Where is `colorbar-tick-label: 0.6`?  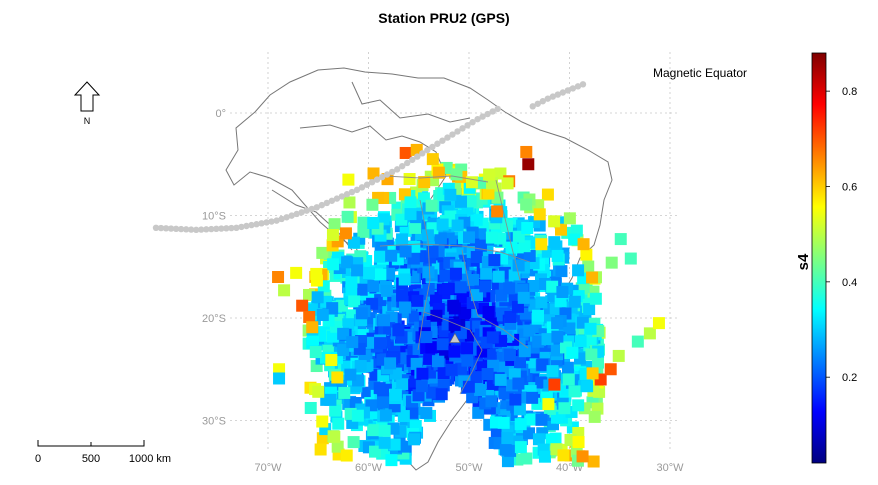
colorbar-tick-label: 0.6 is located at coordinates (849, 187).